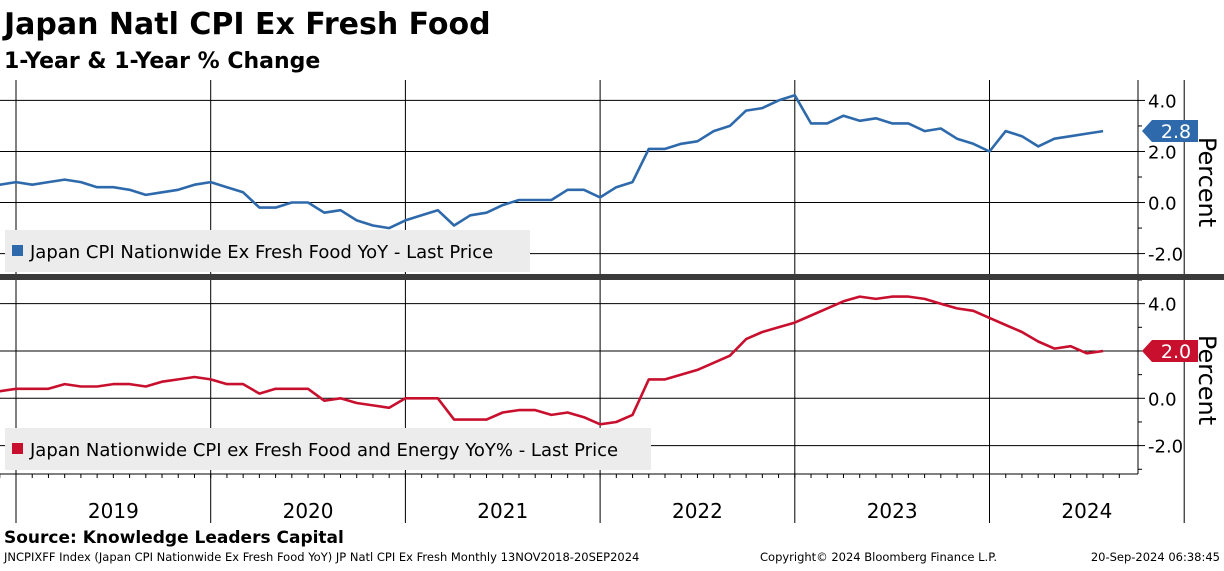 Image resolution: width=1224 pixels, height=571 pixels. I want to click on last-value-label: 2.8, so click(1176, 132).